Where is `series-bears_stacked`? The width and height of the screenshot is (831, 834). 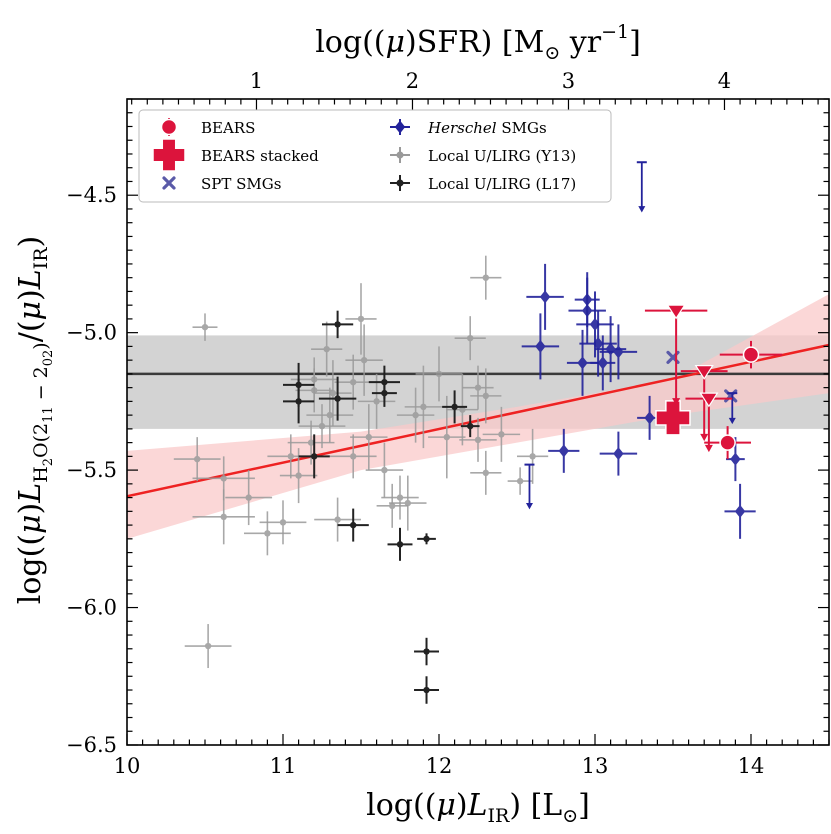
series-bears_stacked is located at coordinates (673, 418).